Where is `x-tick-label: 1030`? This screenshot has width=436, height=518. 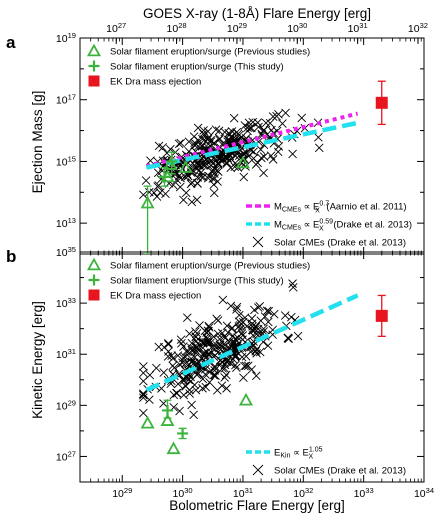
x-tick-label: 1030 is located at coordinates (183, 493).